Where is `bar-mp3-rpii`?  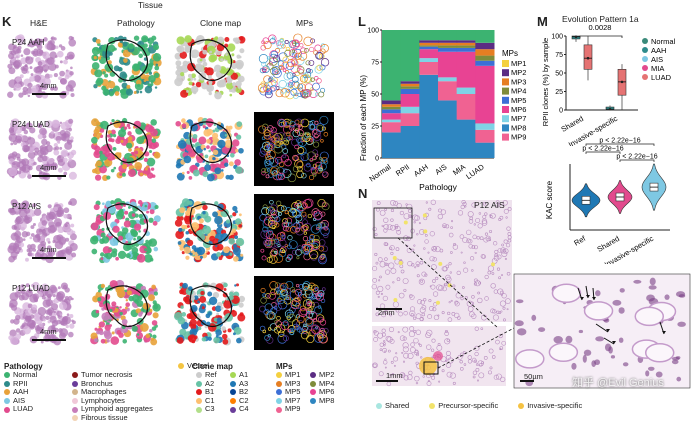
bar-mp3-rpii is located at coordinates (410, 85).